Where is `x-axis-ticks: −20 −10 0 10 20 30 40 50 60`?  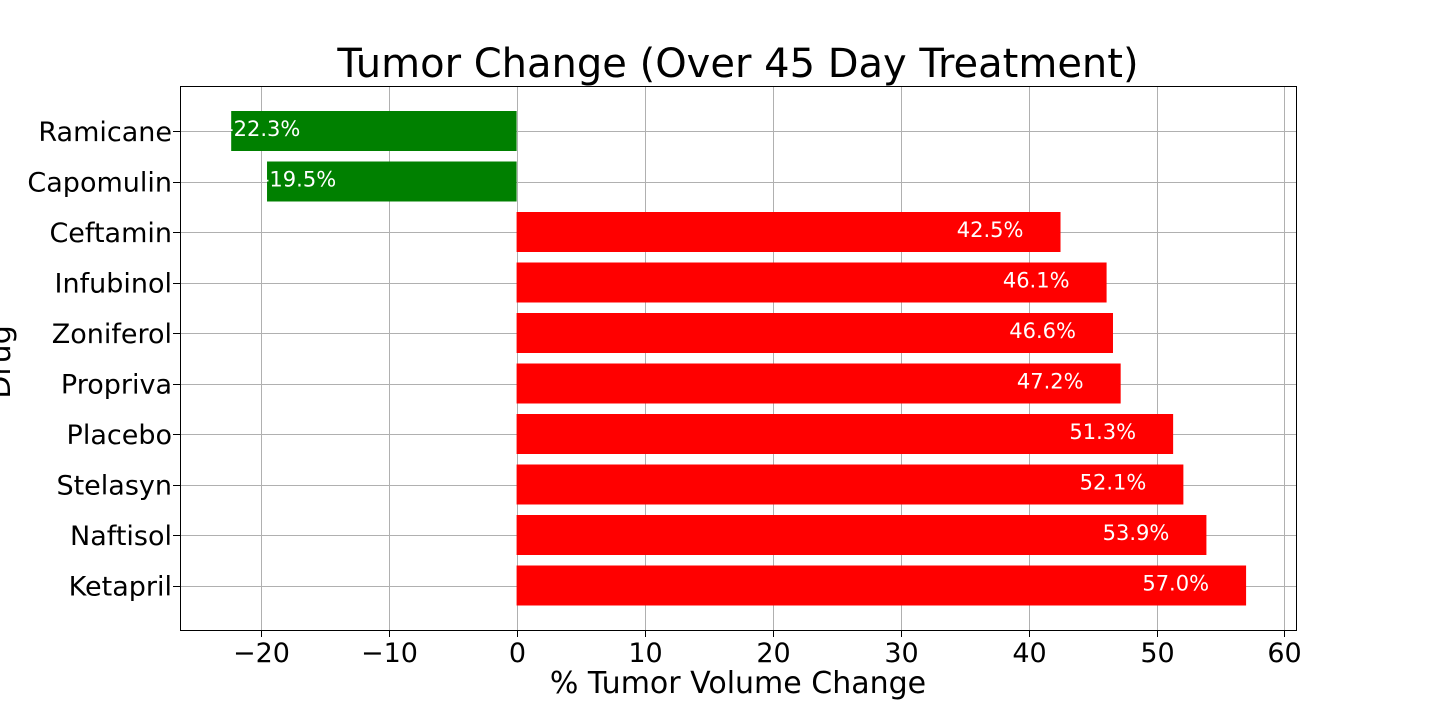 x-axis-ticks: −20 −10 0 10 20 30 40 50 60 is located at coordinates (767, 649).